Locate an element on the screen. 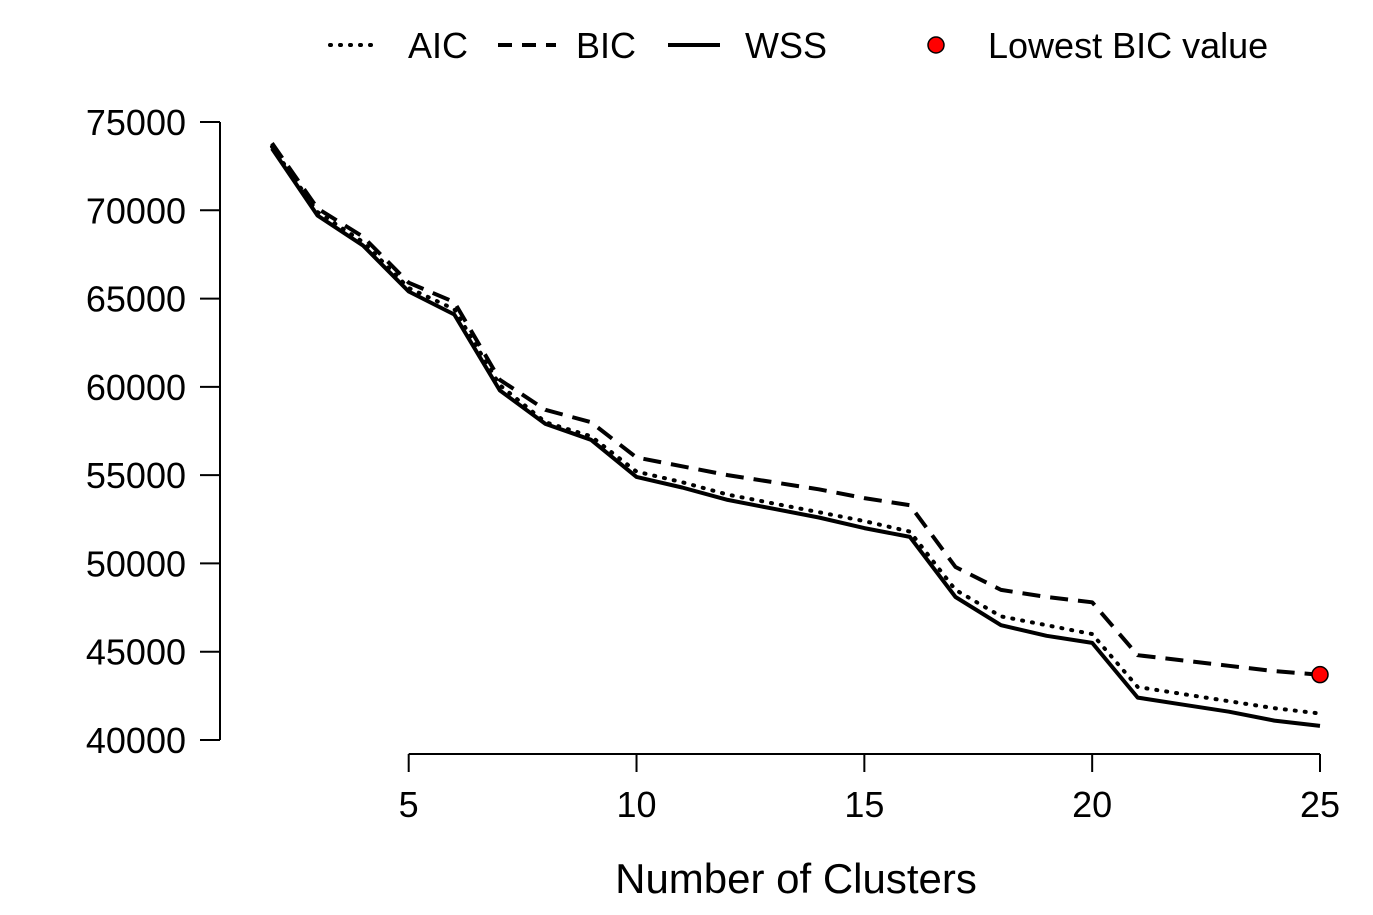 The image size is (1373, 915). legend: AIC BIC WSS Lowest BIC value is located at coordinates (798, 45).